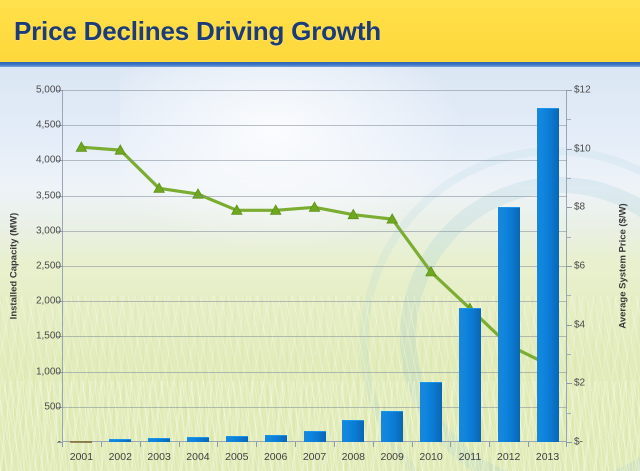 This screenshot has width=640, height=471. What do you see at coordinates (237, 439) in the screenshot?
I see `bar-2005` at bounding box center [237, 439].